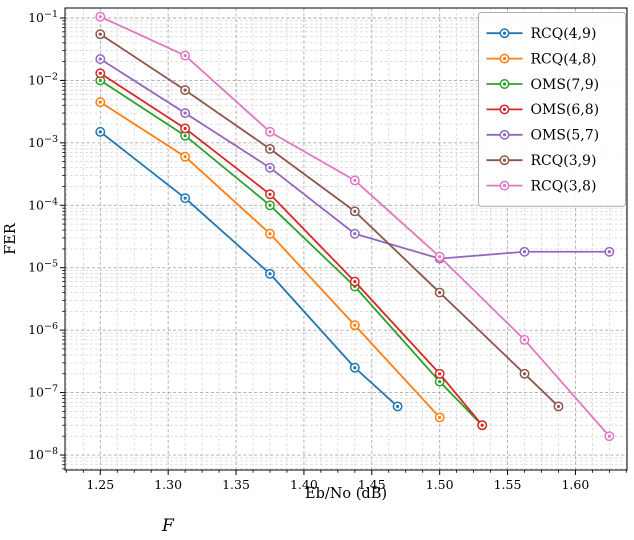 Image resolution: width=634 pixels, height=540 pixels. What do you see at coordinates (565, 136) in the screenshot?
I see `legend-label: OMS(5,7)` at bounding box center [565, 136].